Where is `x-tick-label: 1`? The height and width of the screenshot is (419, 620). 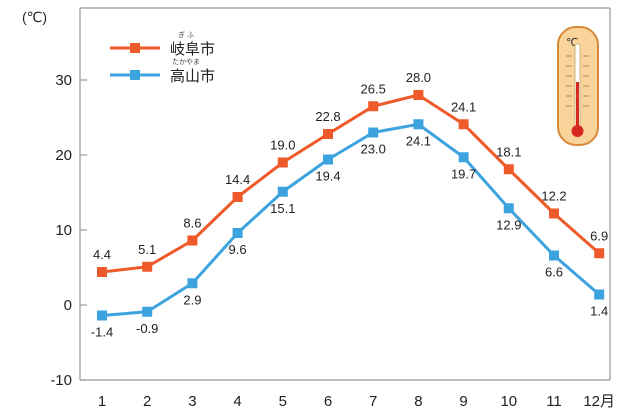
x-tick-label: 1 is located at coordinates (102, 401).